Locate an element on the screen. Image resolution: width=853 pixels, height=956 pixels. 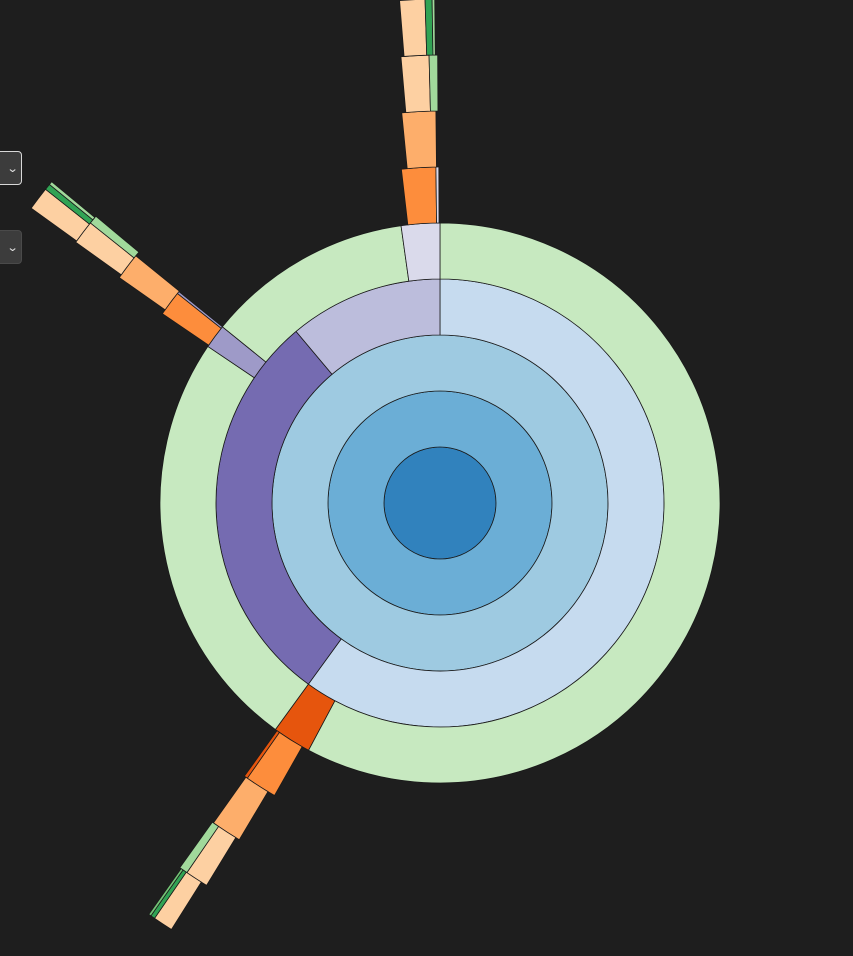
level-select-dropdown: ⌄ is located at coordinates (11, 168).